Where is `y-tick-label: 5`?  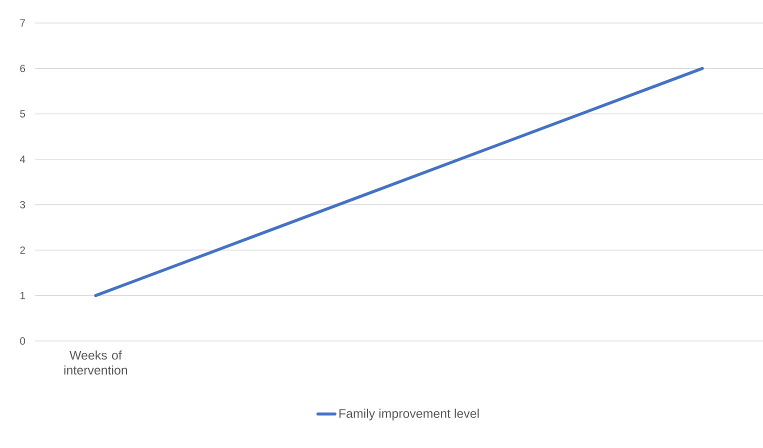
y-tick-label: 5 is located at coordinates (23, 114).